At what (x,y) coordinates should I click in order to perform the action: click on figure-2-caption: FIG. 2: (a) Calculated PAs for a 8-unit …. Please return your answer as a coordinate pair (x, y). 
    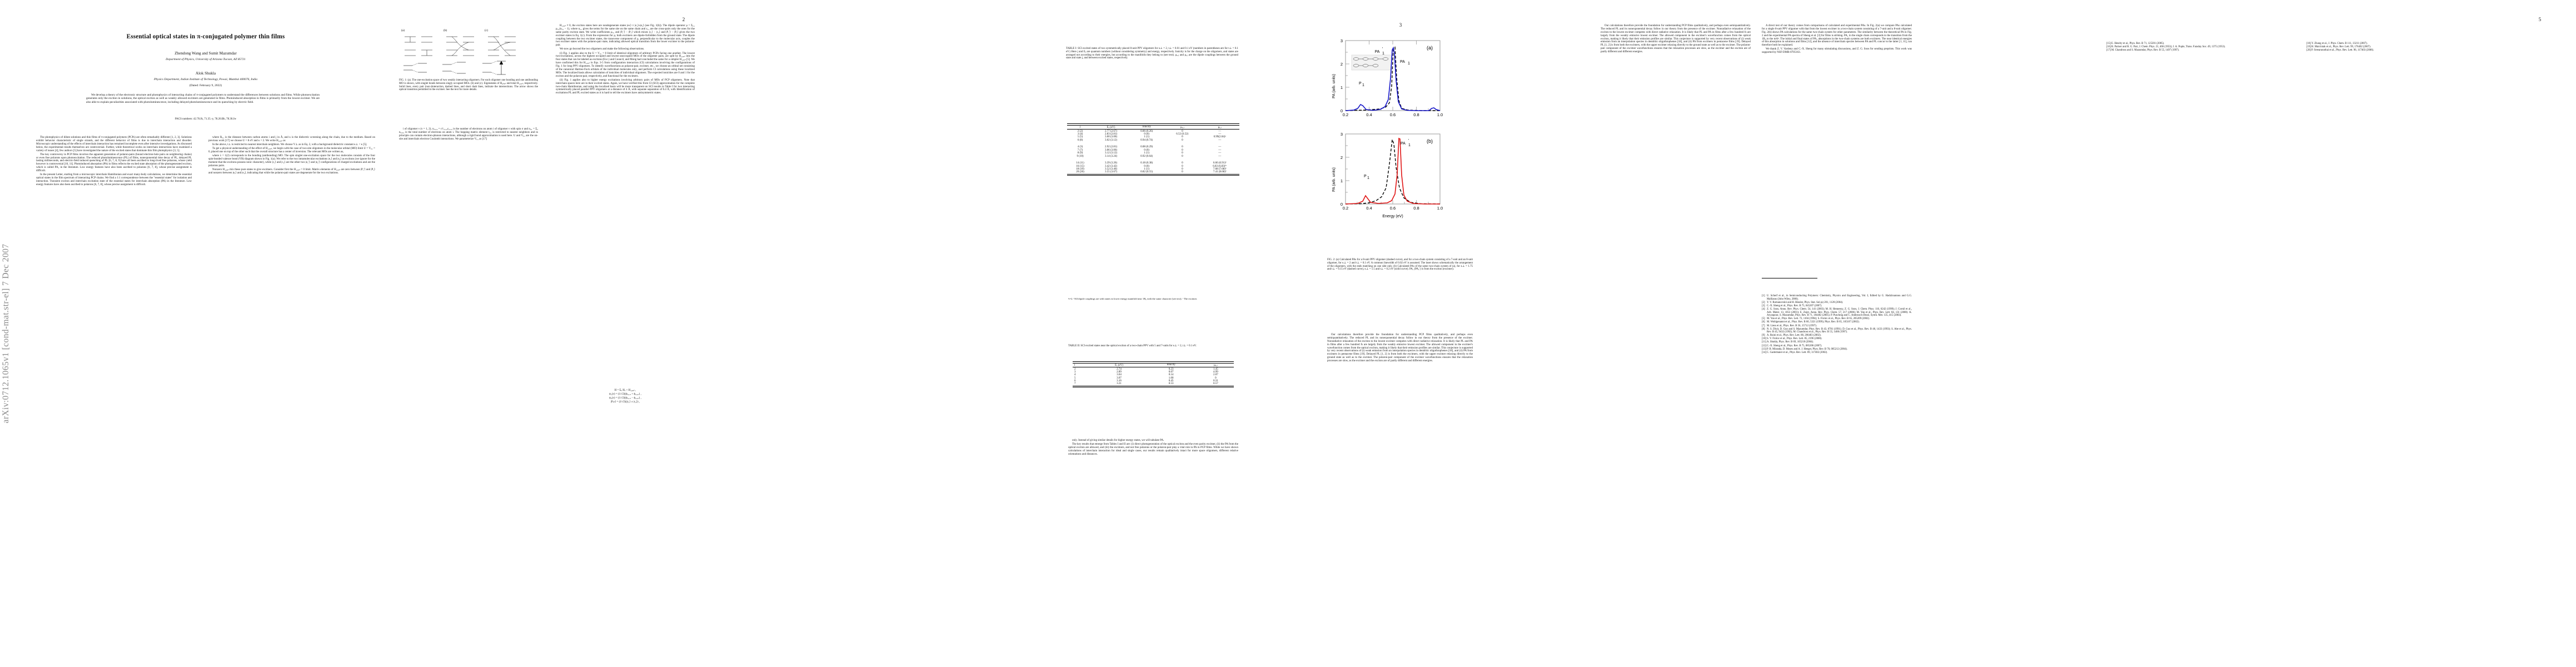
    Looking at the image, I should click on (1400, 264).